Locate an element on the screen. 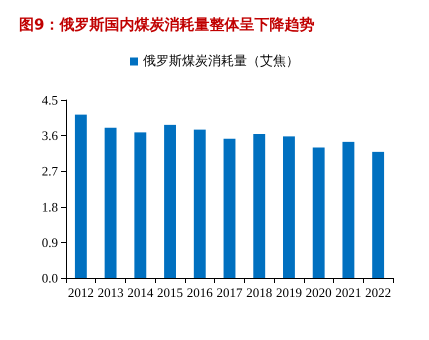  x-tick-label: 2017 is located at coordinates (229, 292).